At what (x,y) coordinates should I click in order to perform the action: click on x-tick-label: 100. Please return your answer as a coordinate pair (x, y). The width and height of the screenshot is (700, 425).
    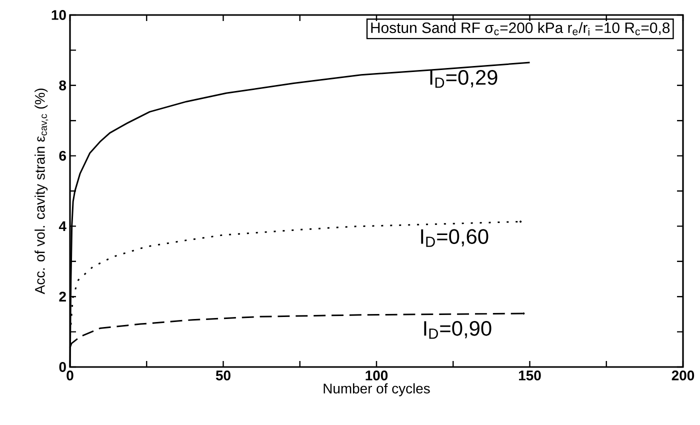
    Looking at the image, I should click on (377, 375).